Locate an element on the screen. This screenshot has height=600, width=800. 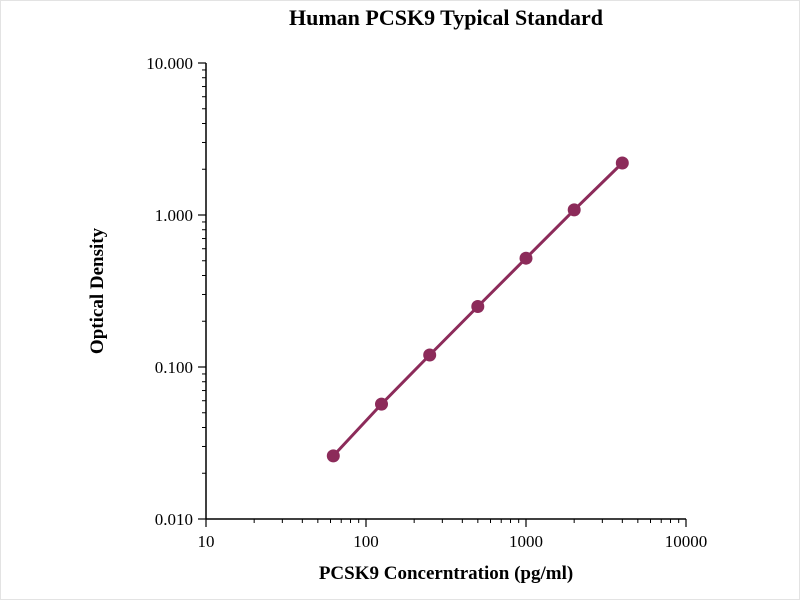
x-tick-label: 10 is located at coordinates (206, 541).